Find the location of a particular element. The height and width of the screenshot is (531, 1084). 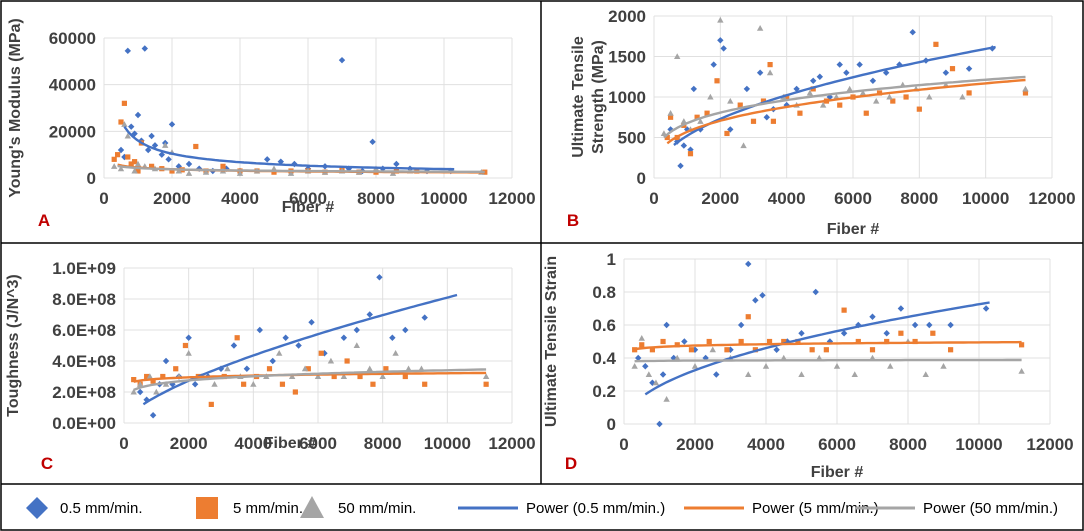

y-tick-label: 1000 is located at coordinates (627, 97).